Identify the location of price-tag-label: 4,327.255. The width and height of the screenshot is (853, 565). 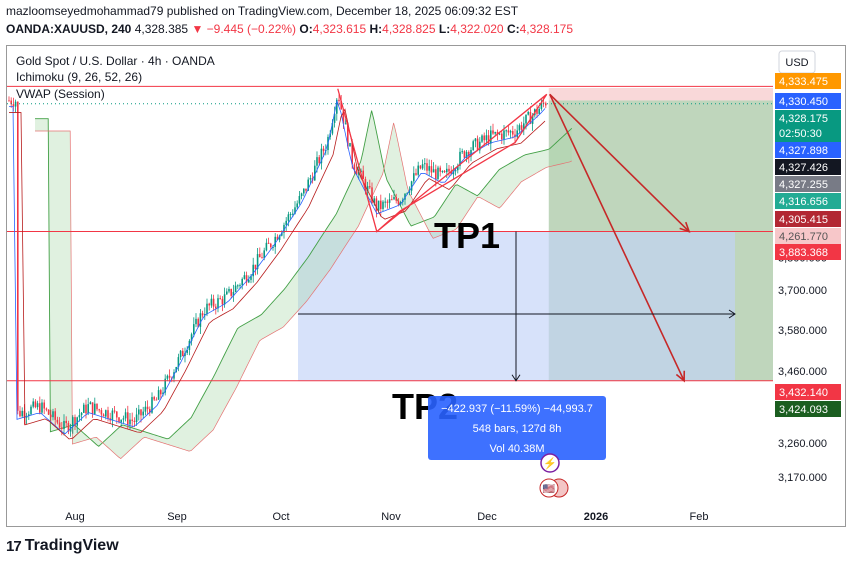
(803, 185).